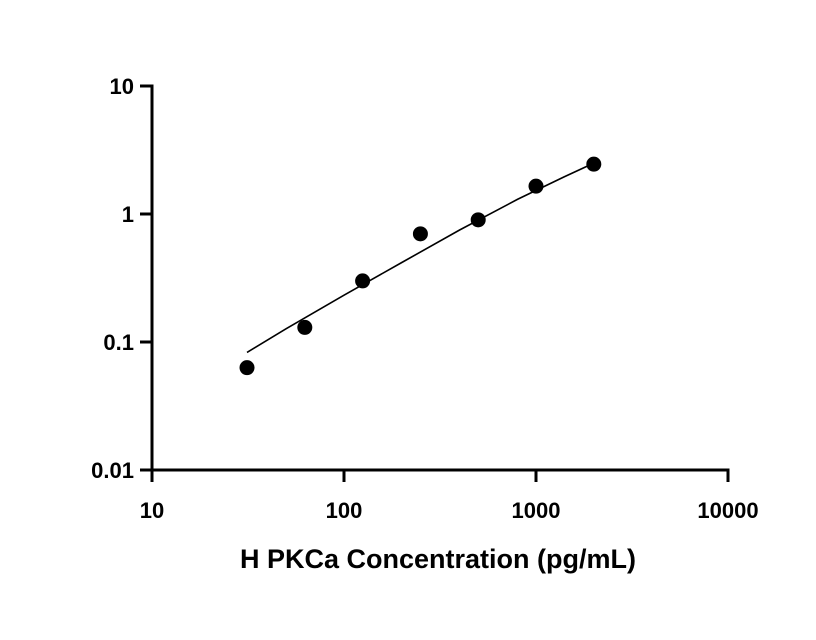  What do you see at coordinates (420, 258) in the screenshot?
I see `fit-curve` at bounding box center [420, 258].